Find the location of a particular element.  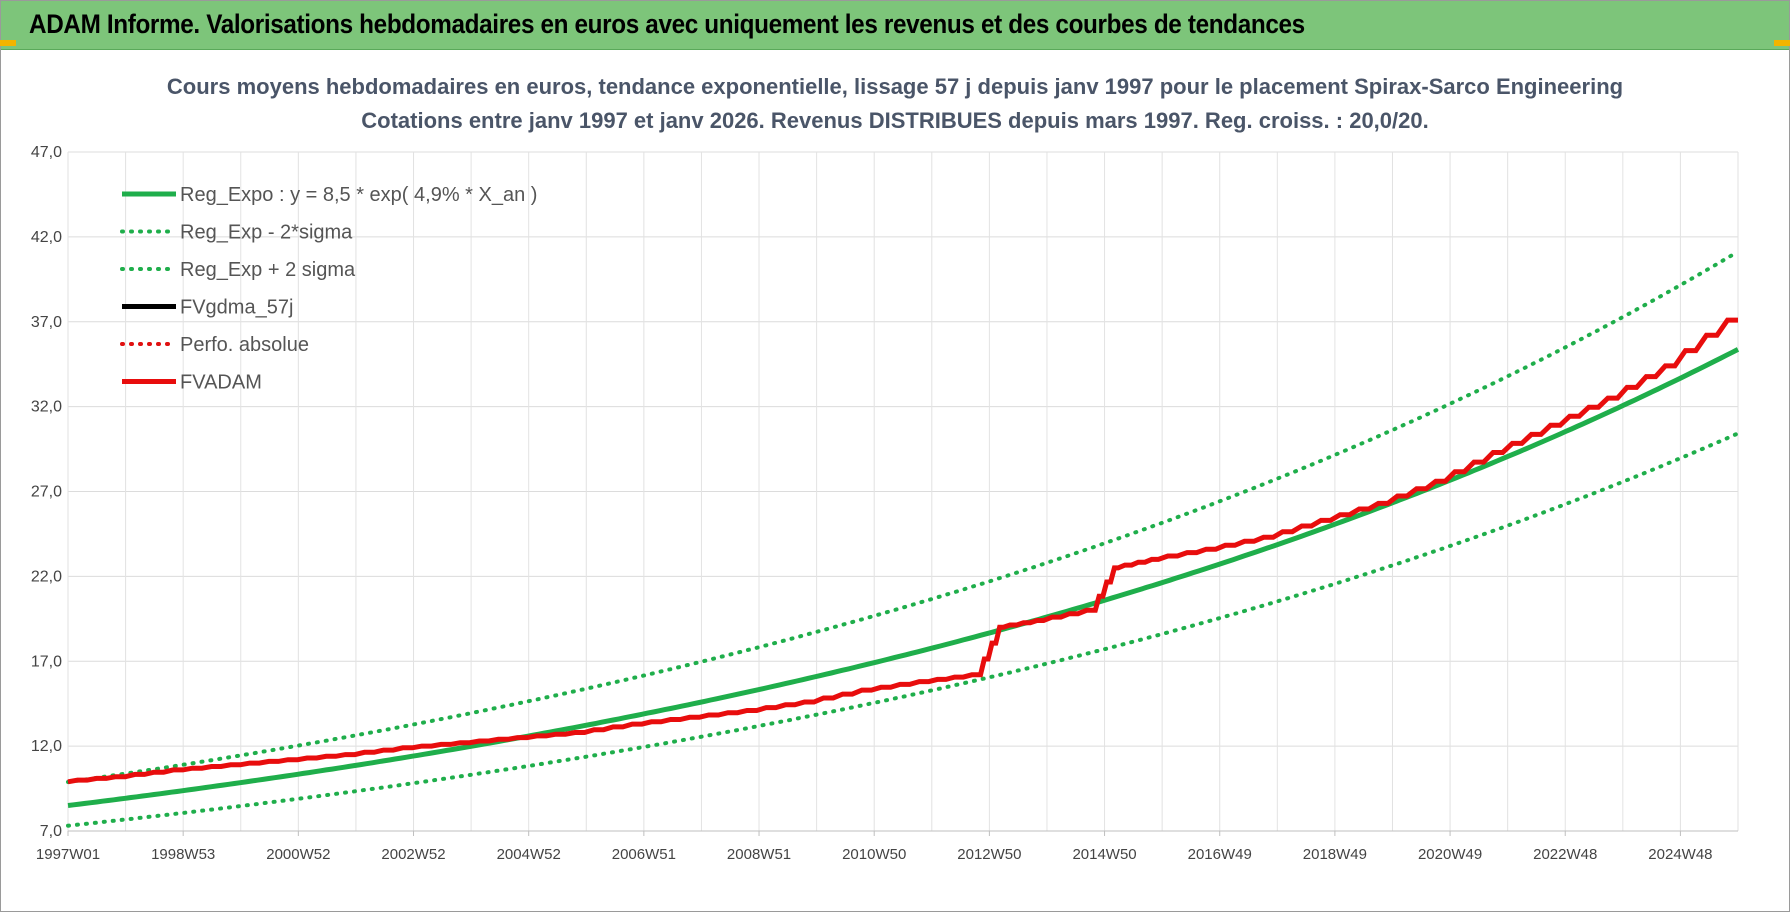

corner-handle-top-right is located at coordinates (1782, 43).